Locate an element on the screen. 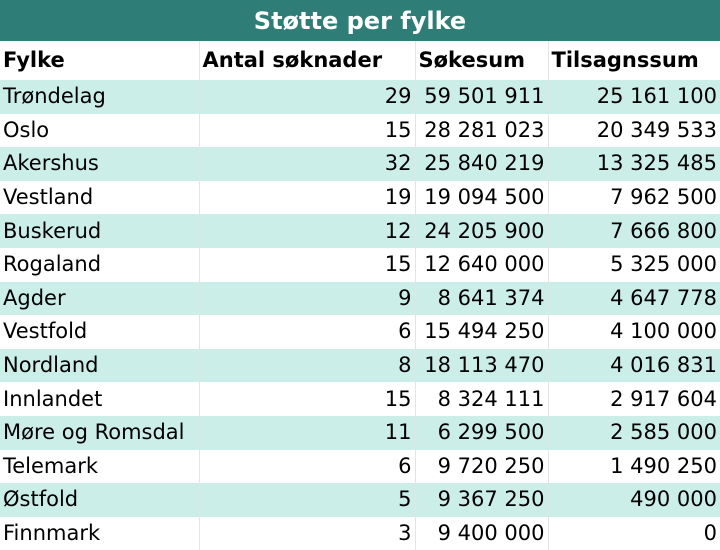  cell-fylke: Akershus is located at coordinates (100, 164).